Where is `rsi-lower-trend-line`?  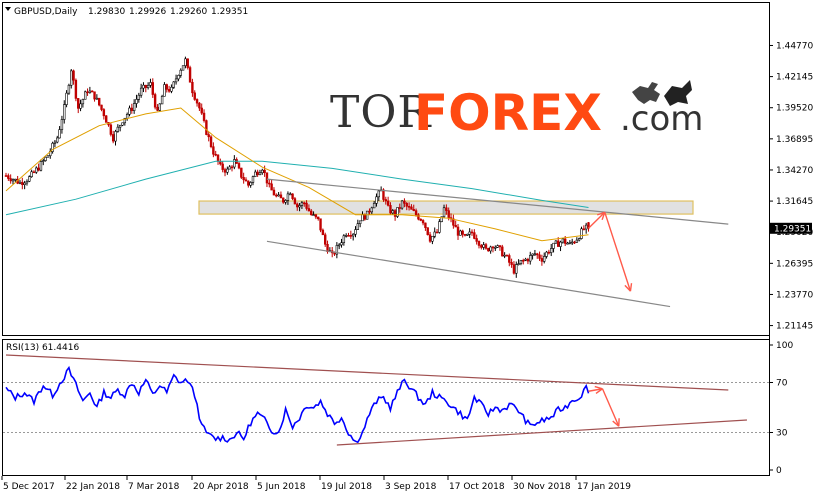 rsi-lower-trend-line is located at coordinates (541, 432).